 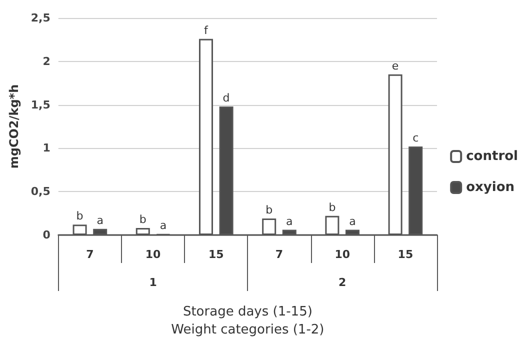 What do you see at coordinates (415, 137) in the screenshot?
I see `data-label: c` at bounding box center [415, 137].